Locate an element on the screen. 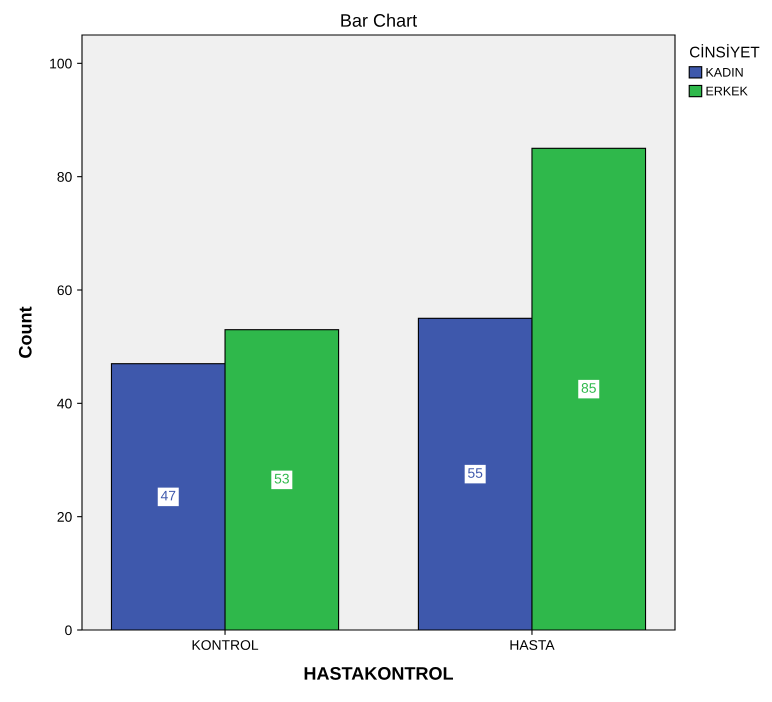 The image size is (772, 702). legend-title: CİNSİYET is located at coordinates (725, 51).